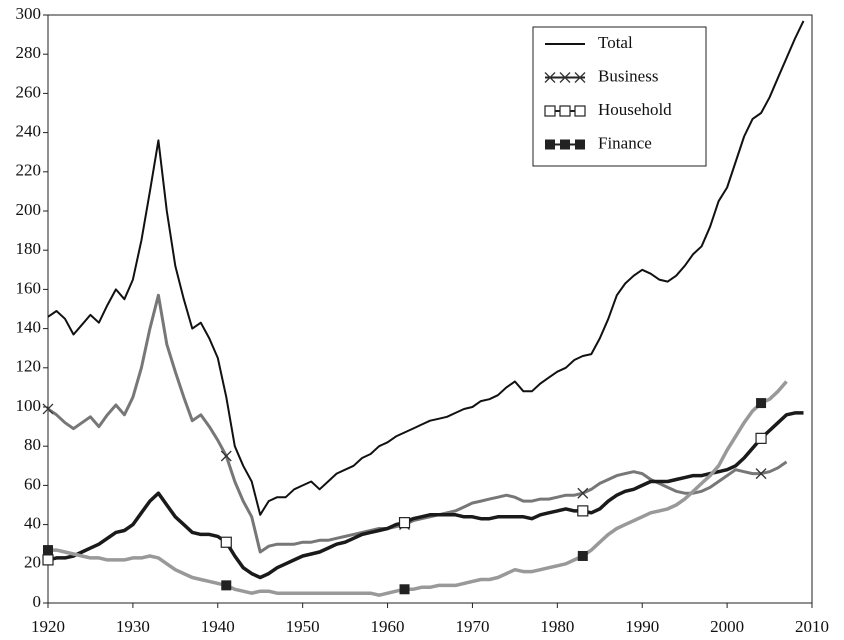 The image size is (844, 640). What do you see at coordinates (303, 626) in the screenshot?
I see `x-tick-label: 1950` at bounding box center [303, 626].